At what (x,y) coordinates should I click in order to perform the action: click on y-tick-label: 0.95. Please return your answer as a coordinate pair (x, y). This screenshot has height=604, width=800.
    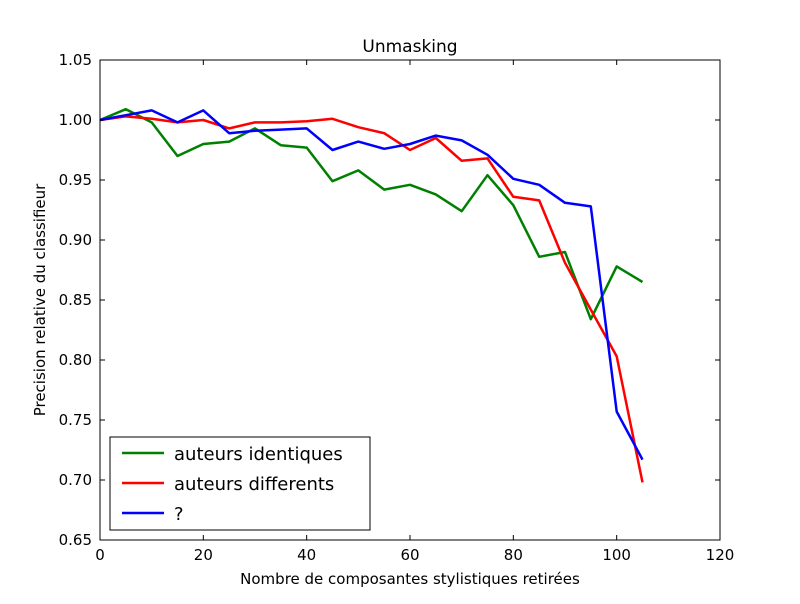
    Looking at the image, I should click on (75, 180).